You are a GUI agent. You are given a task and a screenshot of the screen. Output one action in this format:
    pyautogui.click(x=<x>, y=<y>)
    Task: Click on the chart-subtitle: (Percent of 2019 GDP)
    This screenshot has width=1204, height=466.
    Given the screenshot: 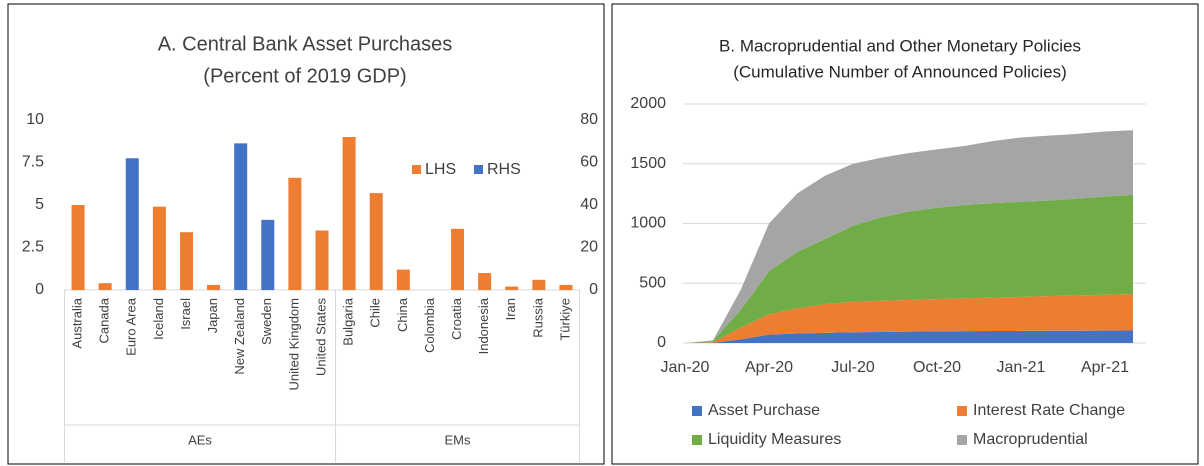 What is the action you would take?
    pyautogui.click(x=304, y=76)
    